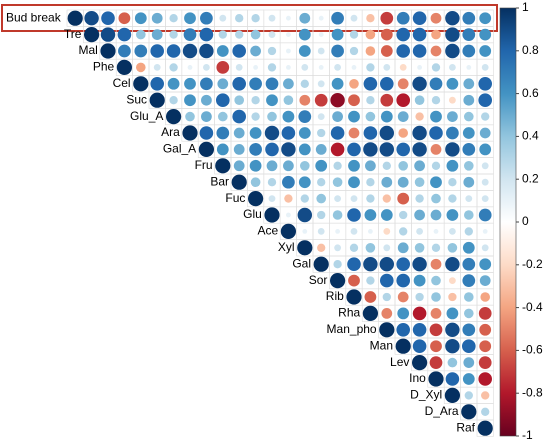 This screenshot has height=444, width=550. What do you see at coordinates (335, 296) in the screenshot?
I see `row-label: Rib` at bounding box center [335, 296].